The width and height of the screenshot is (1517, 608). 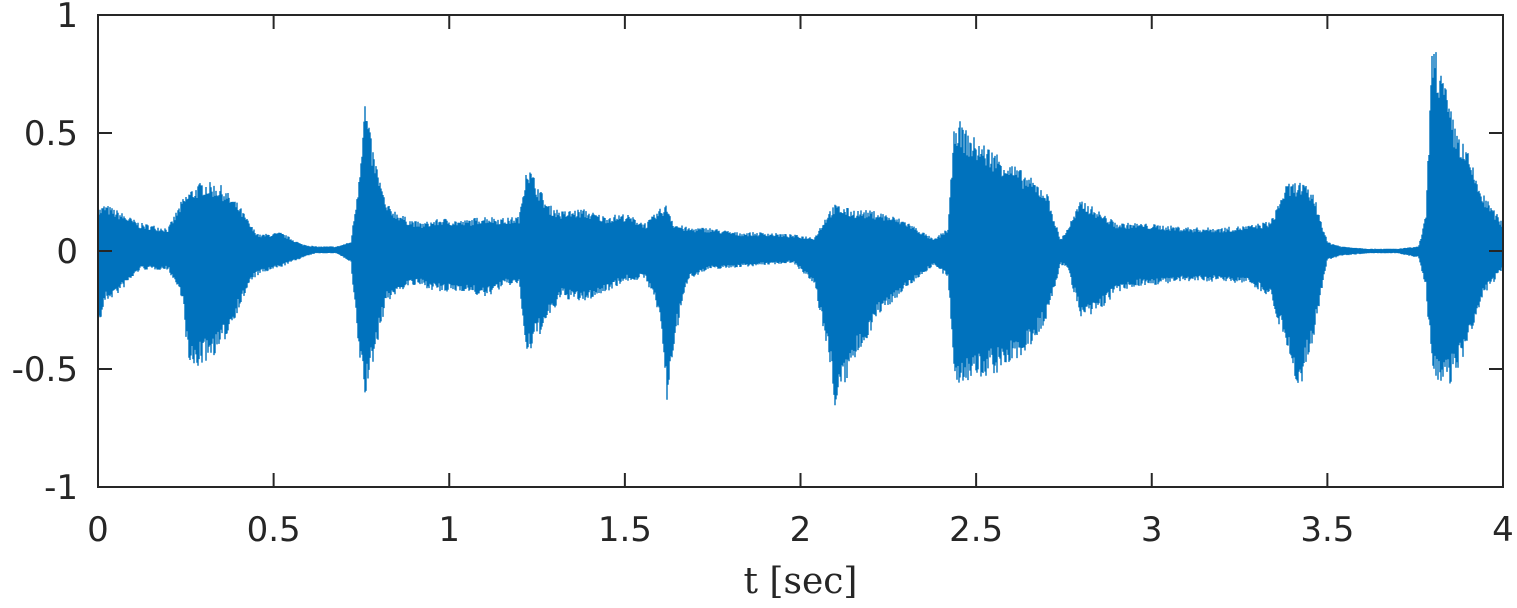 I want to click on x-tick-label: 3, so click(x=1152, y=530).